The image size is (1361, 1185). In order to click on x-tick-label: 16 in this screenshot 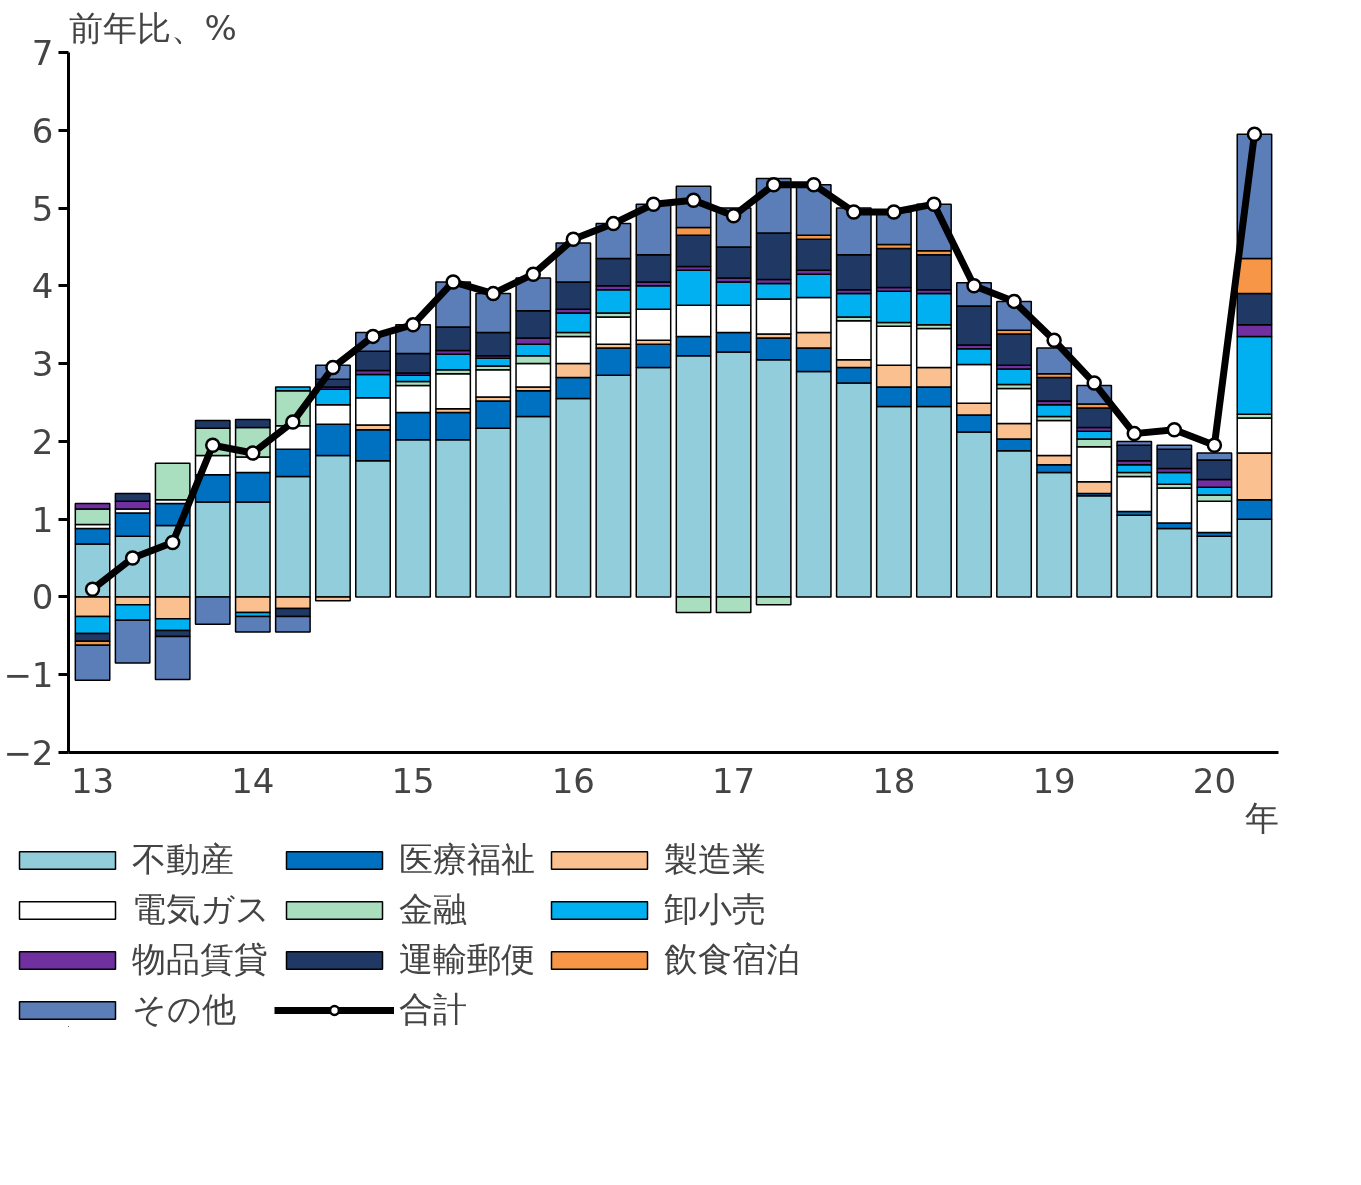, I will do `click(573, 780)`.